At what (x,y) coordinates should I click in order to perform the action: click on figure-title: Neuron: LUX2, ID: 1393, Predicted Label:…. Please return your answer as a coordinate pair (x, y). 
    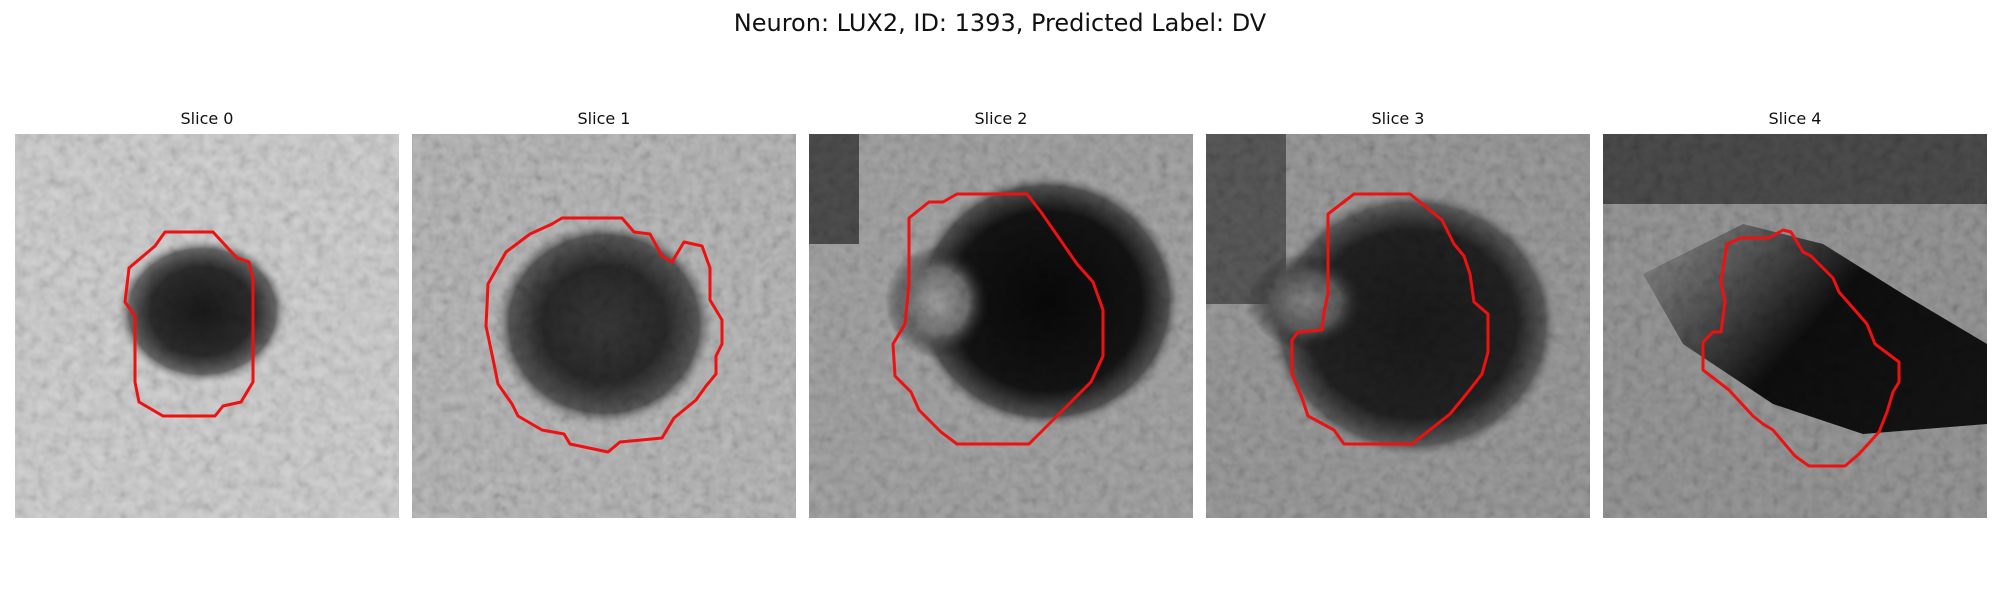
    Looking at the image, I should click on (1000, 23).